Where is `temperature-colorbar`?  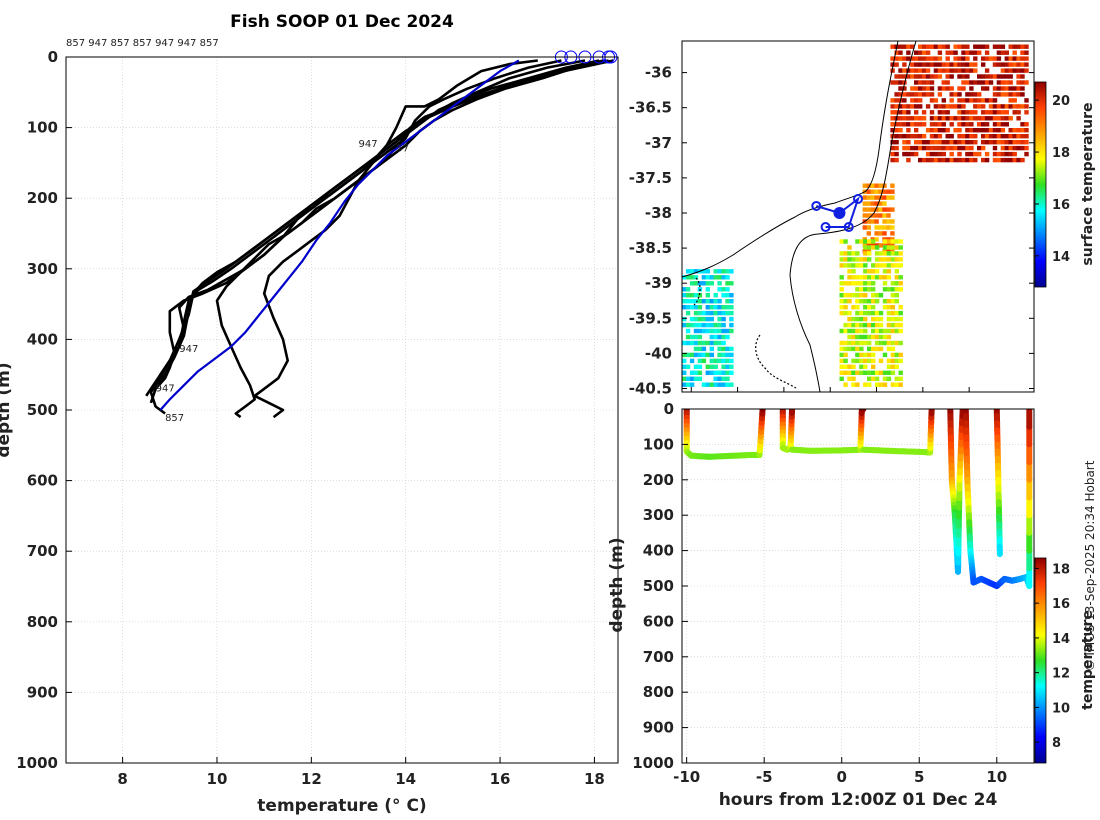 temperature-colorbar is located at coordinates (1040, 660).